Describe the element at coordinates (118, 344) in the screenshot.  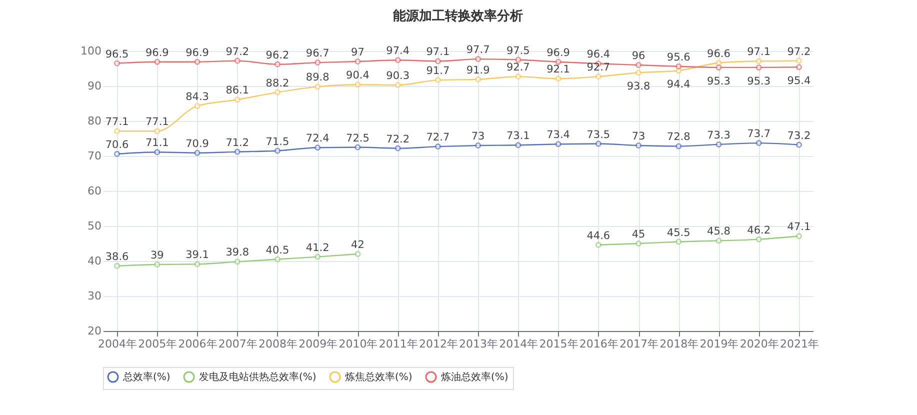
I see `x-tick-label: 2004年` at that location.